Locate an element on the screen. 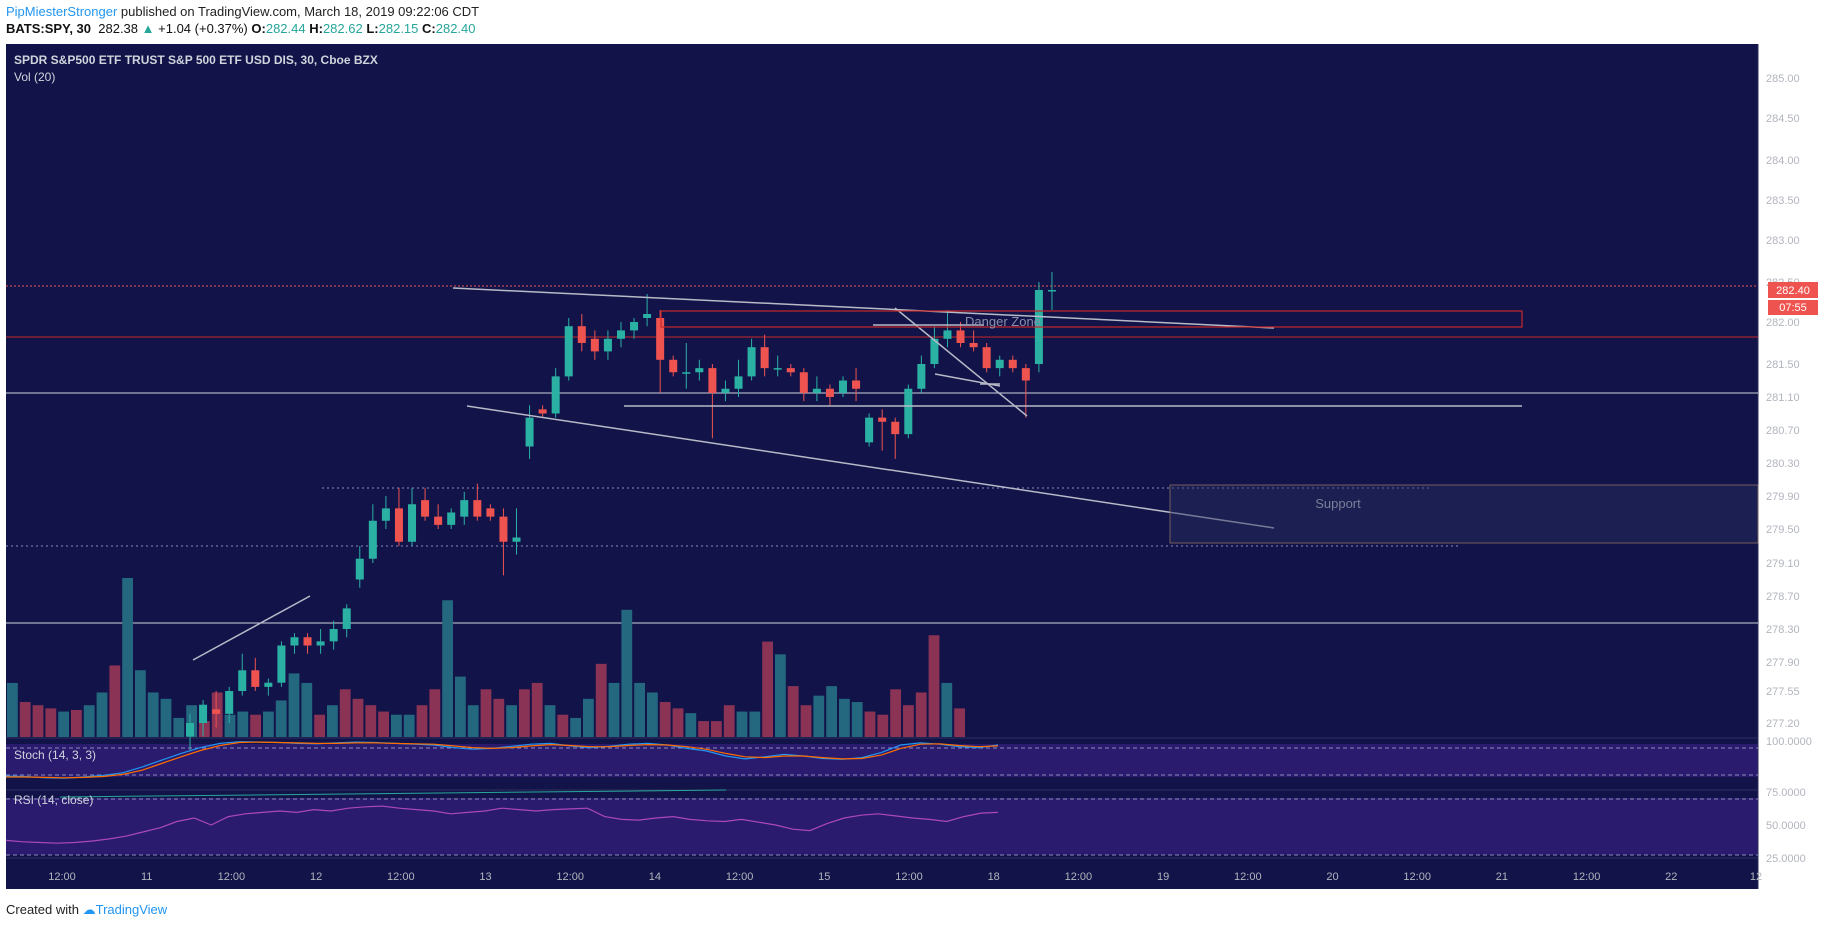  last-price-tag-text: 282.40 is located at coordinates (1793, 291).